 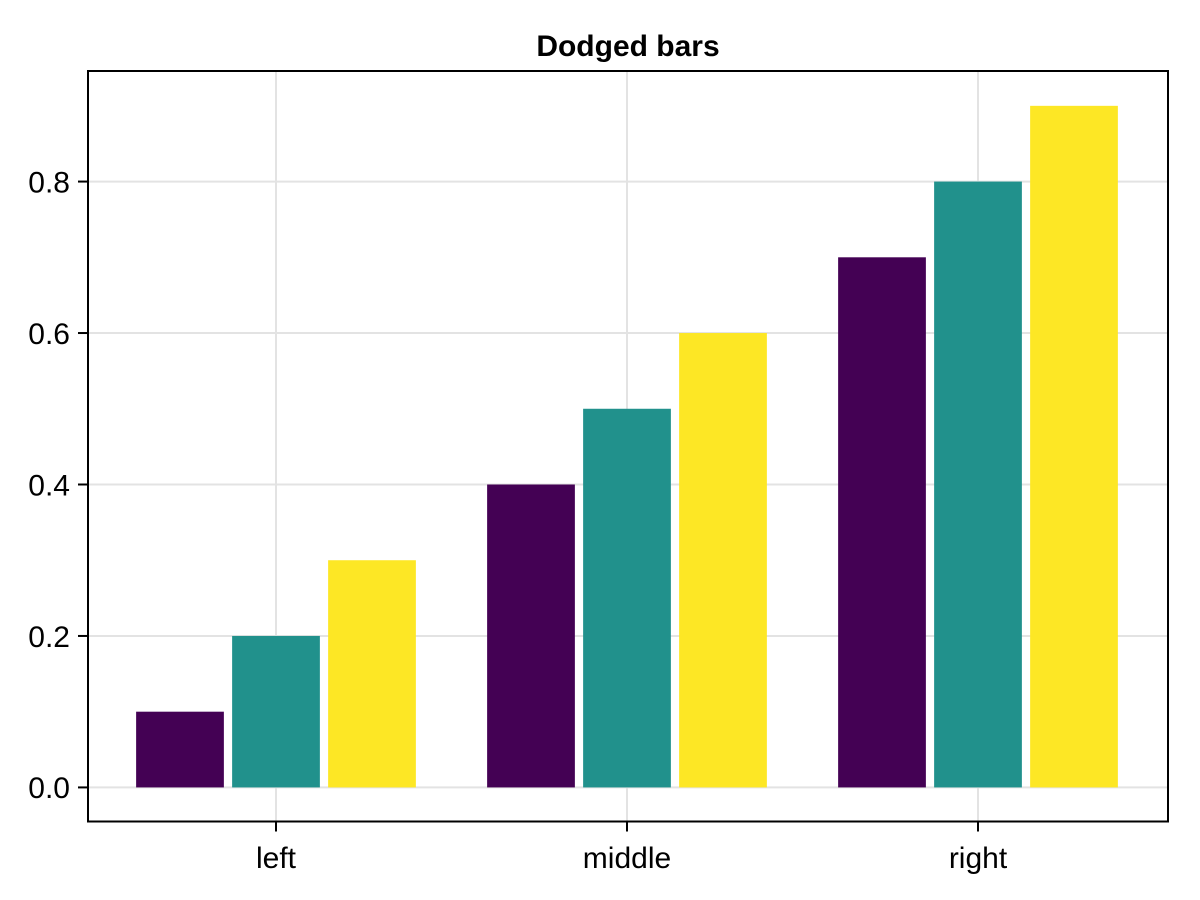 I want to click on y-tick-label: 0.2, so click(x=49, y=637).